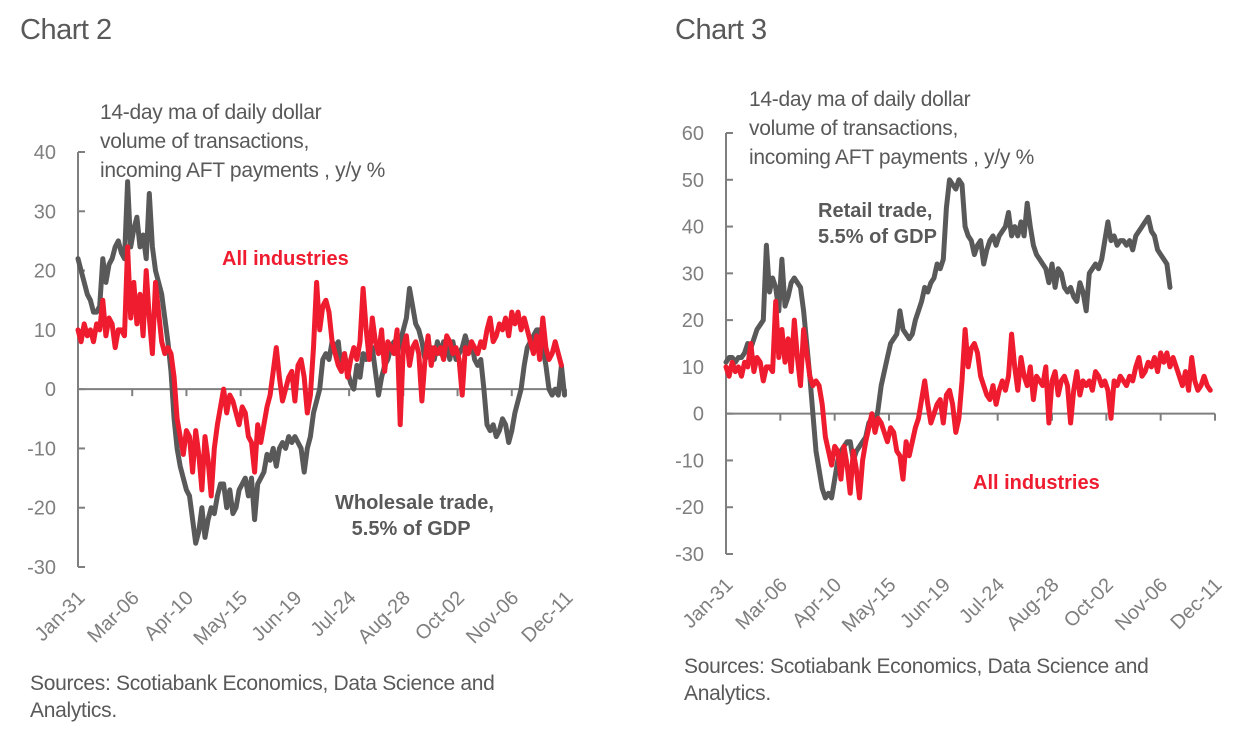  I want to click on chart-2-annotation-all-industries: All industries, so click(285, 259).